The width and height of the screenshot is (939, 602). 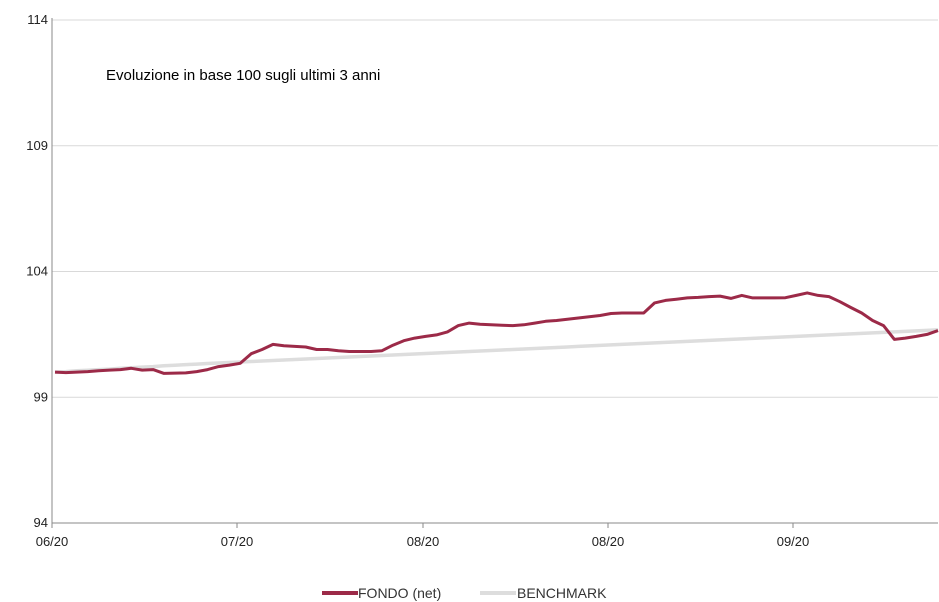 What do you see at coordinates (237, 541) in the screenshot?
I see `x-tick-label: 07/20` at bounding box center [237, 541].